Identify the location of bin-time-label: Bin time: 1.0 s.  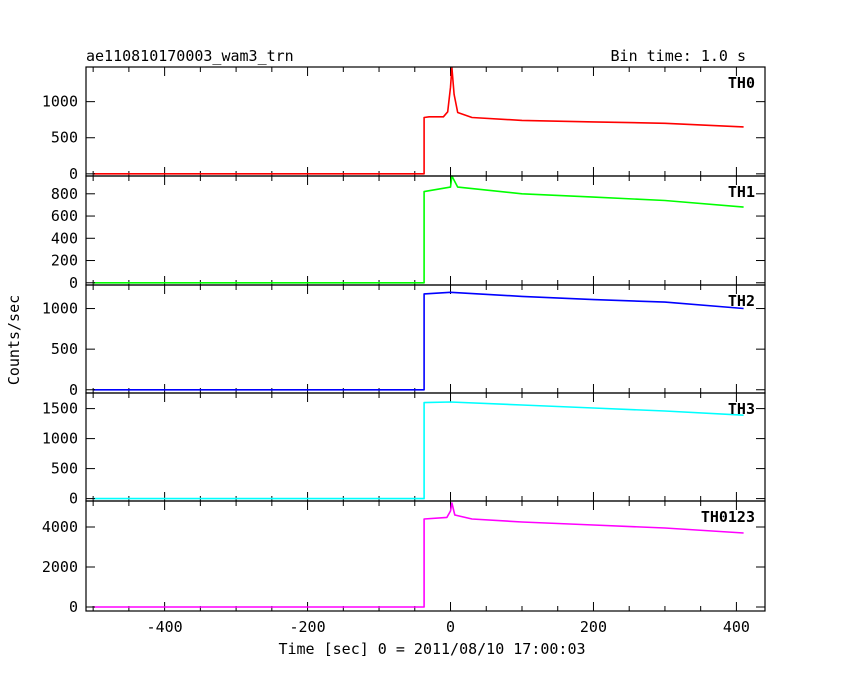
(678, 56).